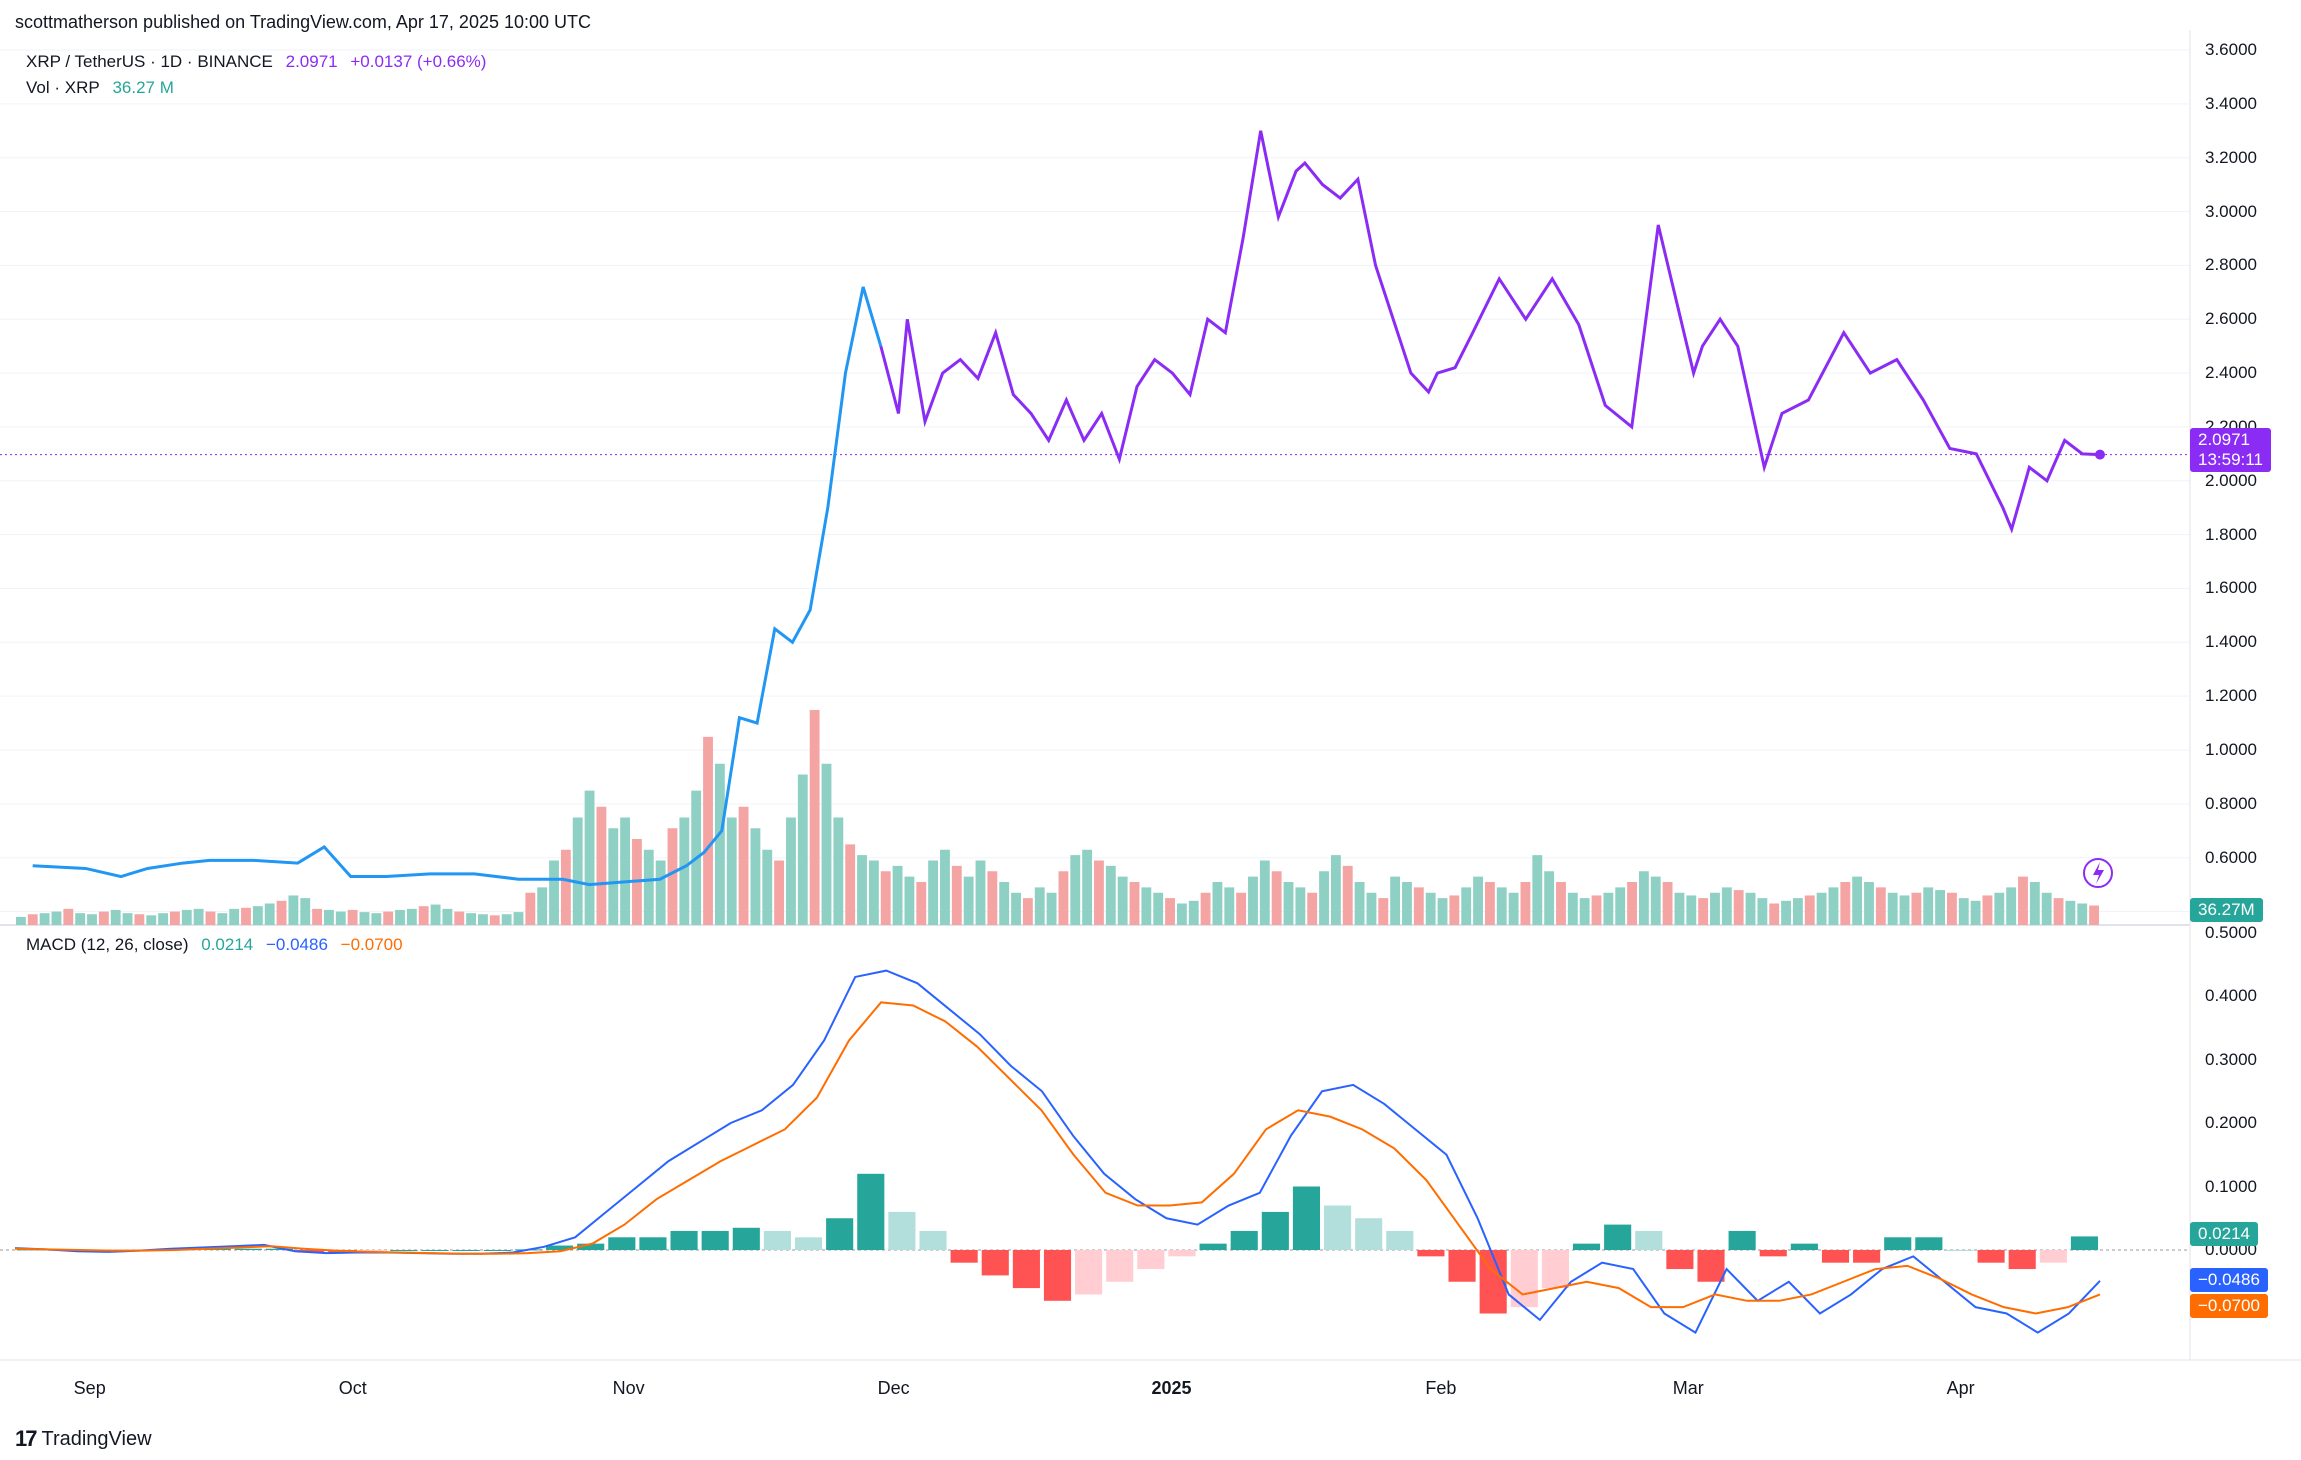 The height and width of the screenshot is (1460, 2301). Describe the element at coordinates (628, 1388) in the screenshot. I see `time-axis-tick: Nov` at that location.